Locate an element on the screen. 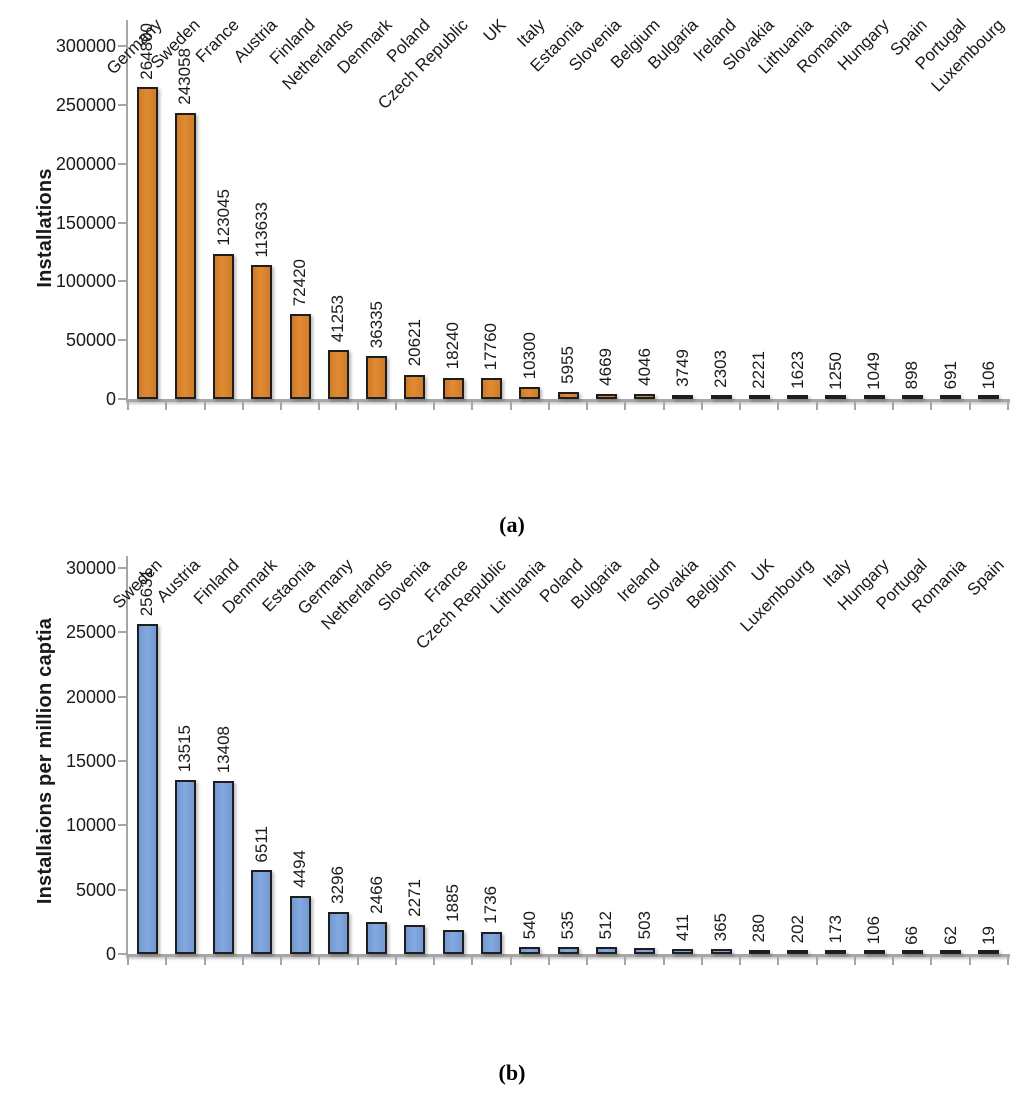  bar-lithuania is located at coordinates (530, 950).